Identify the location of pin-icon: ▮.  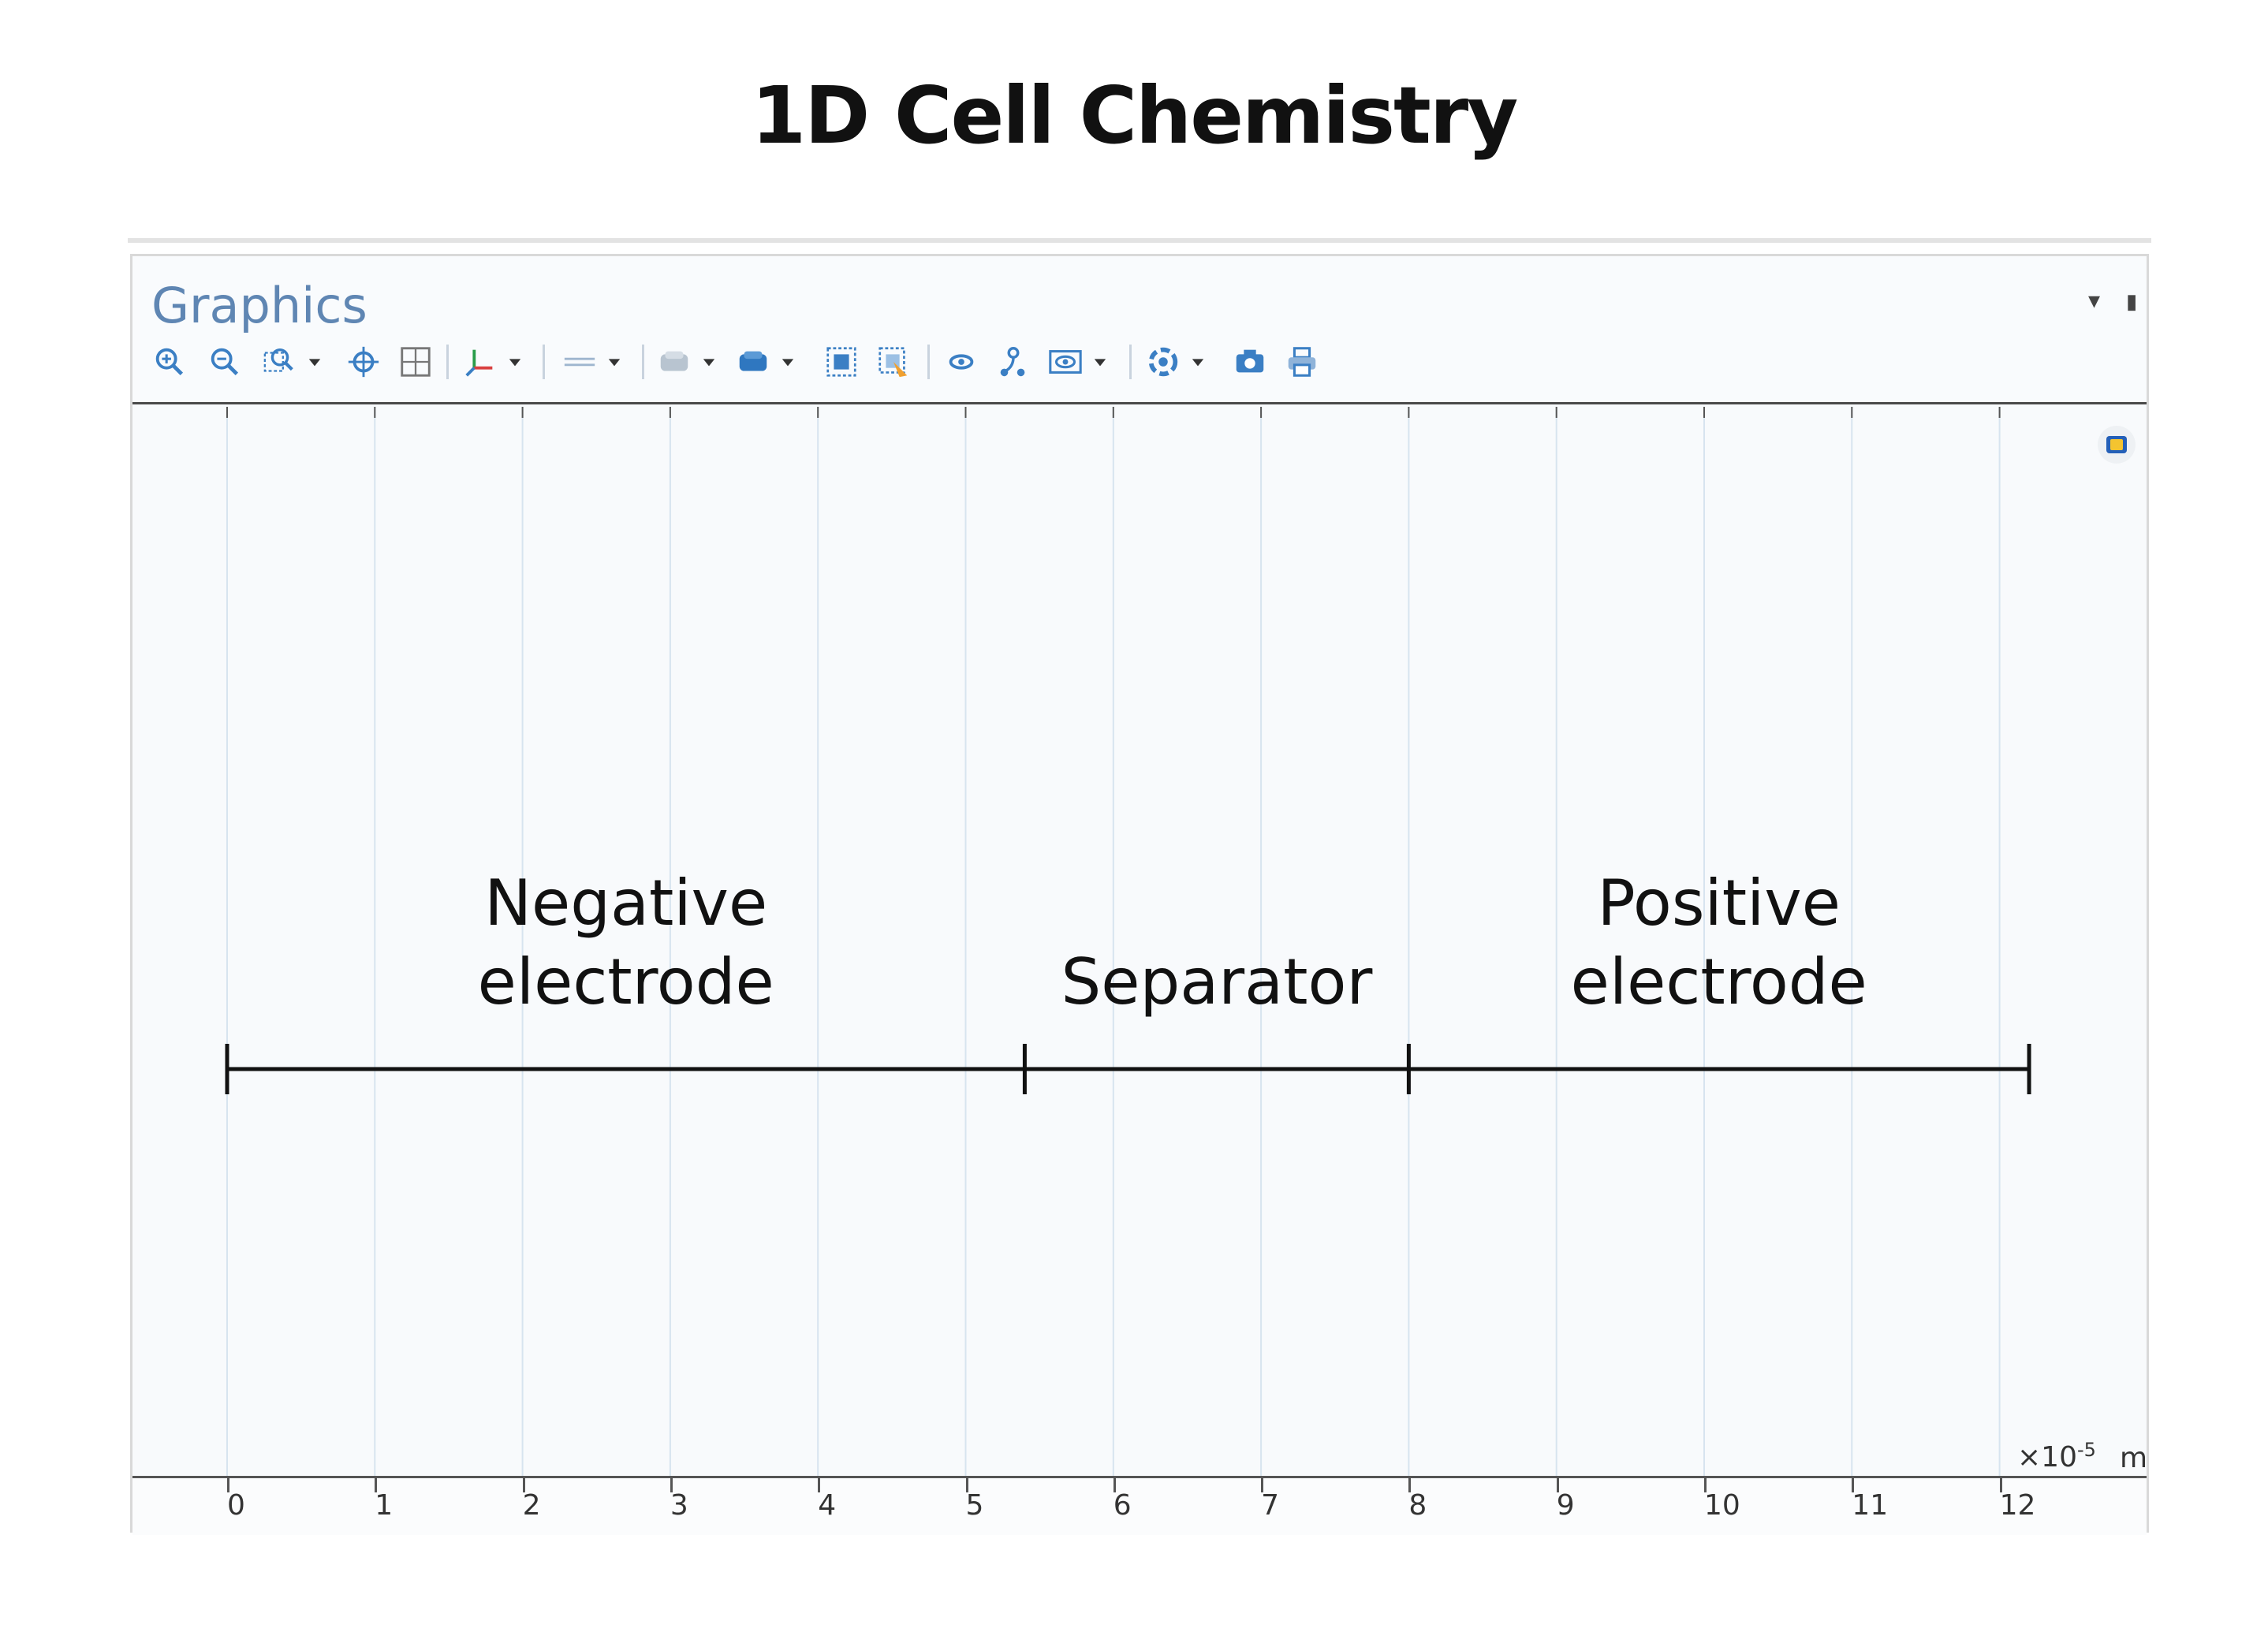
(2132, 301).